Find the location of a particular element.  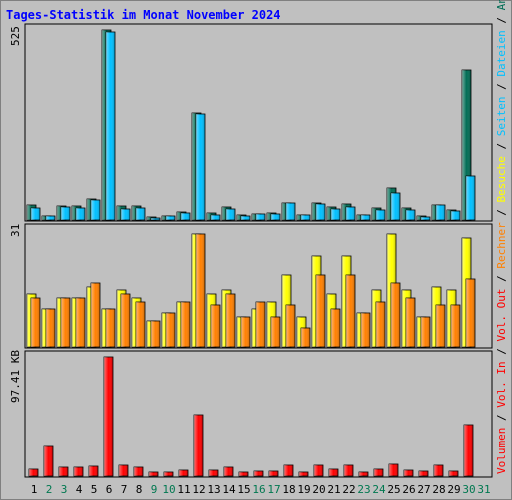

bar-top-dateien-day-3-shade is located at coordinates (65, 213).